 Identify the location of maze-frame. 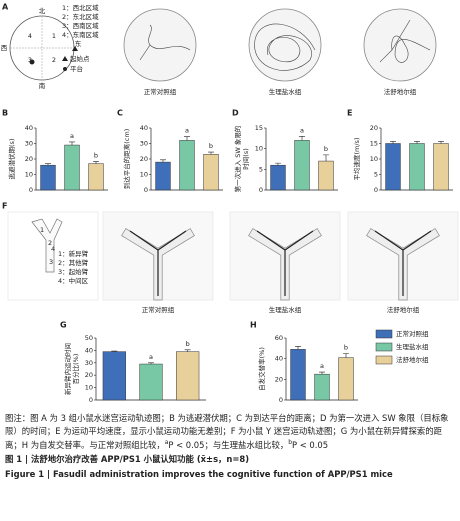
(53, 256).